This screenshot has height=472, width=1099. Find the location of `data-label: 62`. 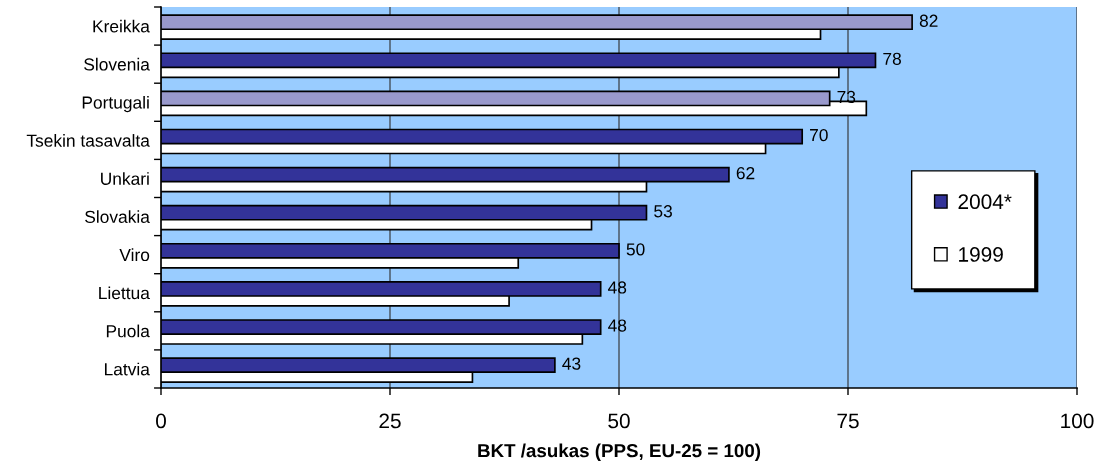

data-label: 62 is located at coordinates (745, 173).